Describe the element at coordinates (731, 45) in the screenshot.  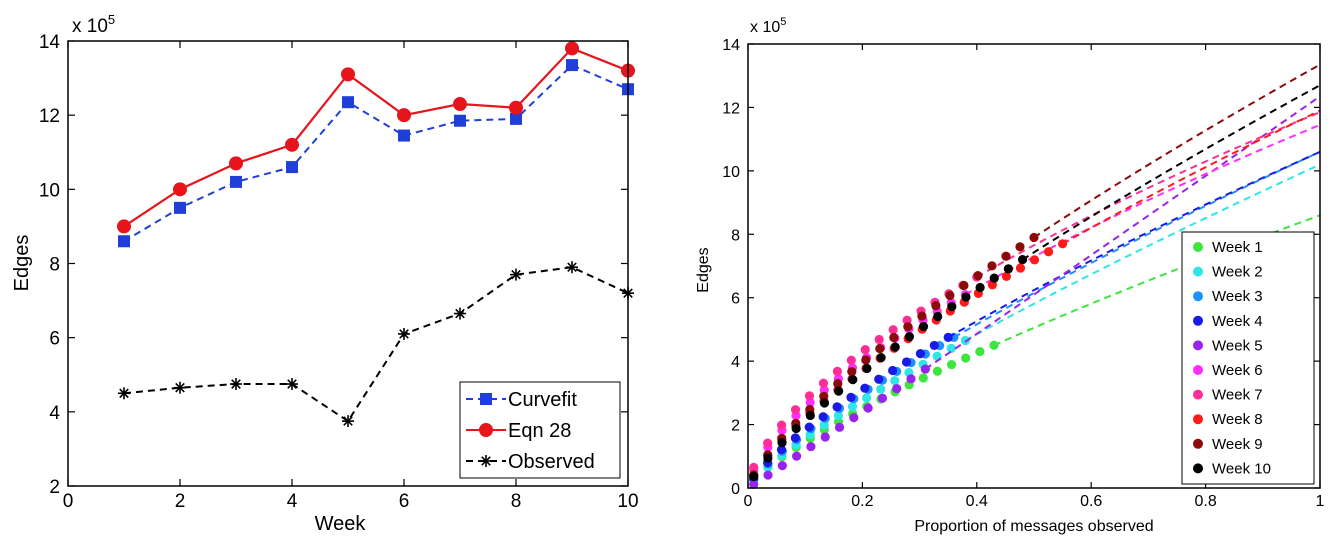
I see `right-y-tick-label: 14` at that location.